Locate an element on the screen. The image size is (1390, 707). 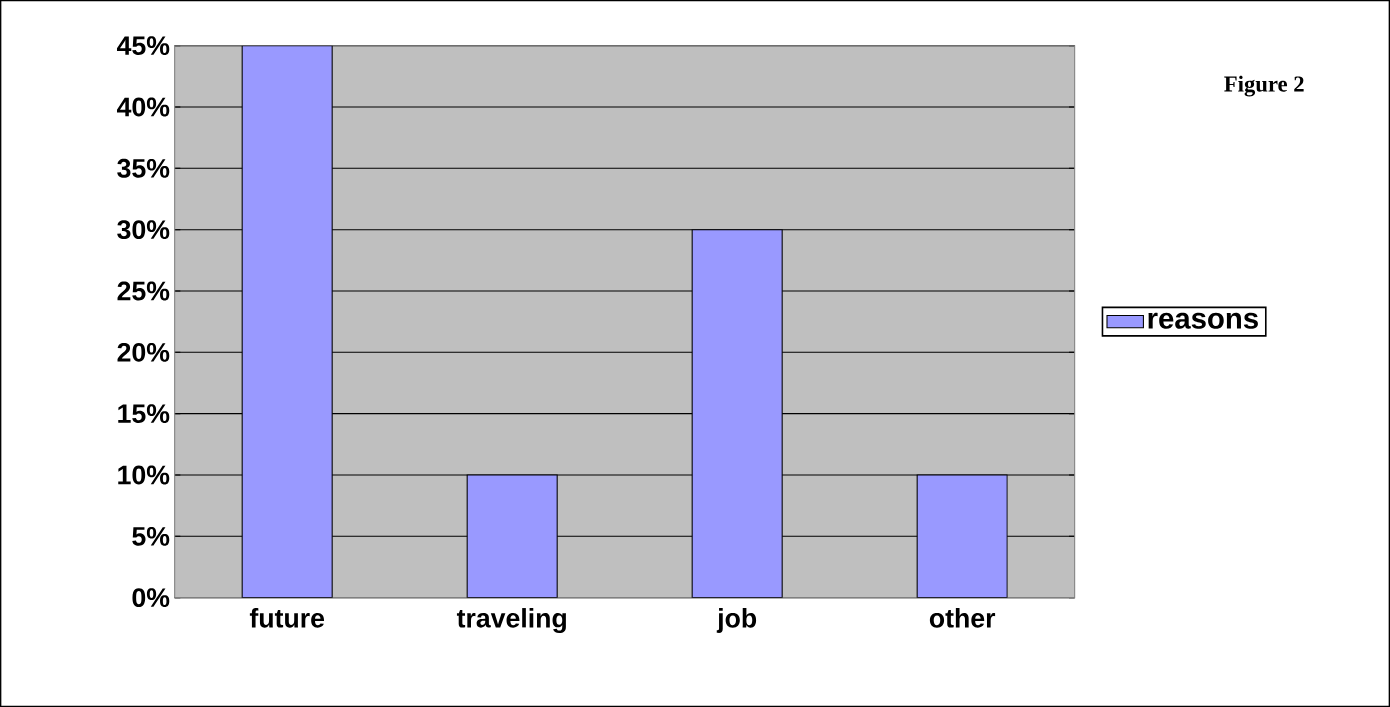
x-tick-label: other is located at coordinates (962, 618).